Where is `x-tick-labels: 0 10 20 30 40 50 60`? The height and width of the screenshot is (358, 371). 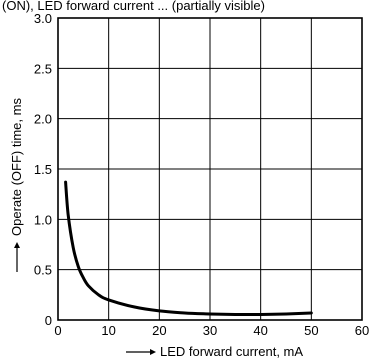
x-tick-labels: 0 10 20 30 40 50 60 is located at coordinates (211, 330).